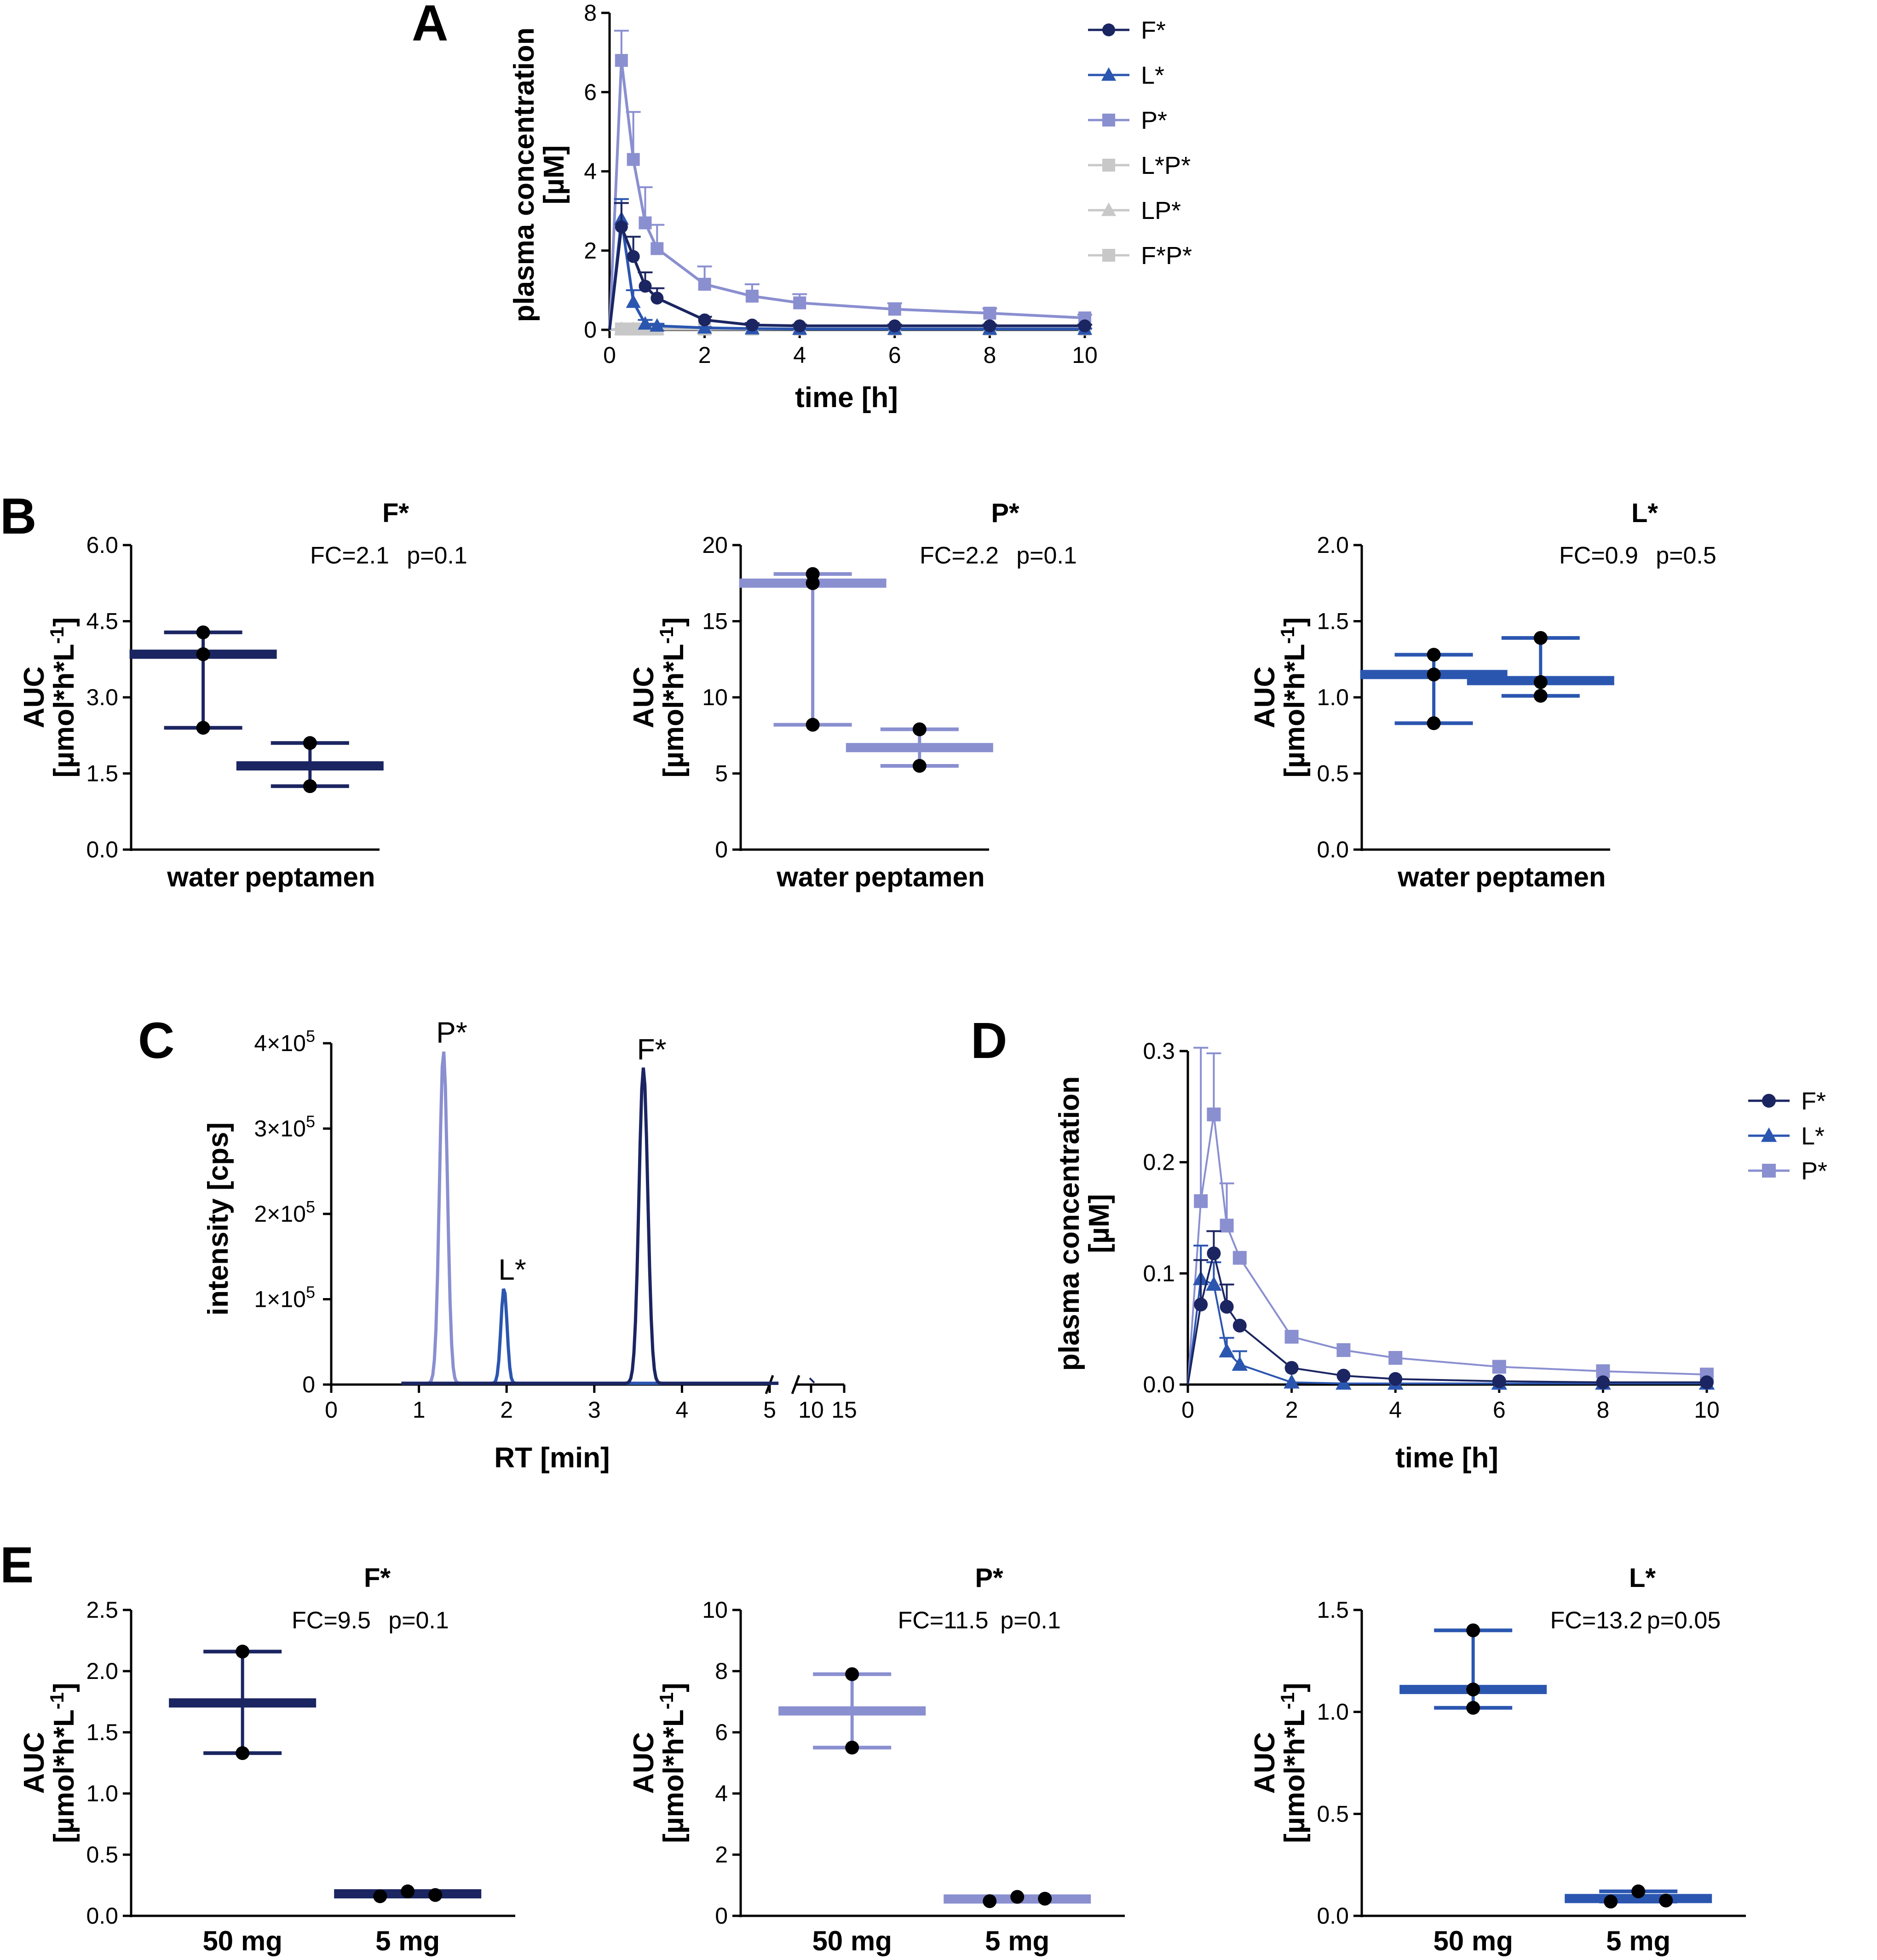 The height and width of the screenshot is (1960, 1877). Describe the element at coordinates (674, 622) in the screenshot. I see `panelB-ylabel-close: ]` at that location.